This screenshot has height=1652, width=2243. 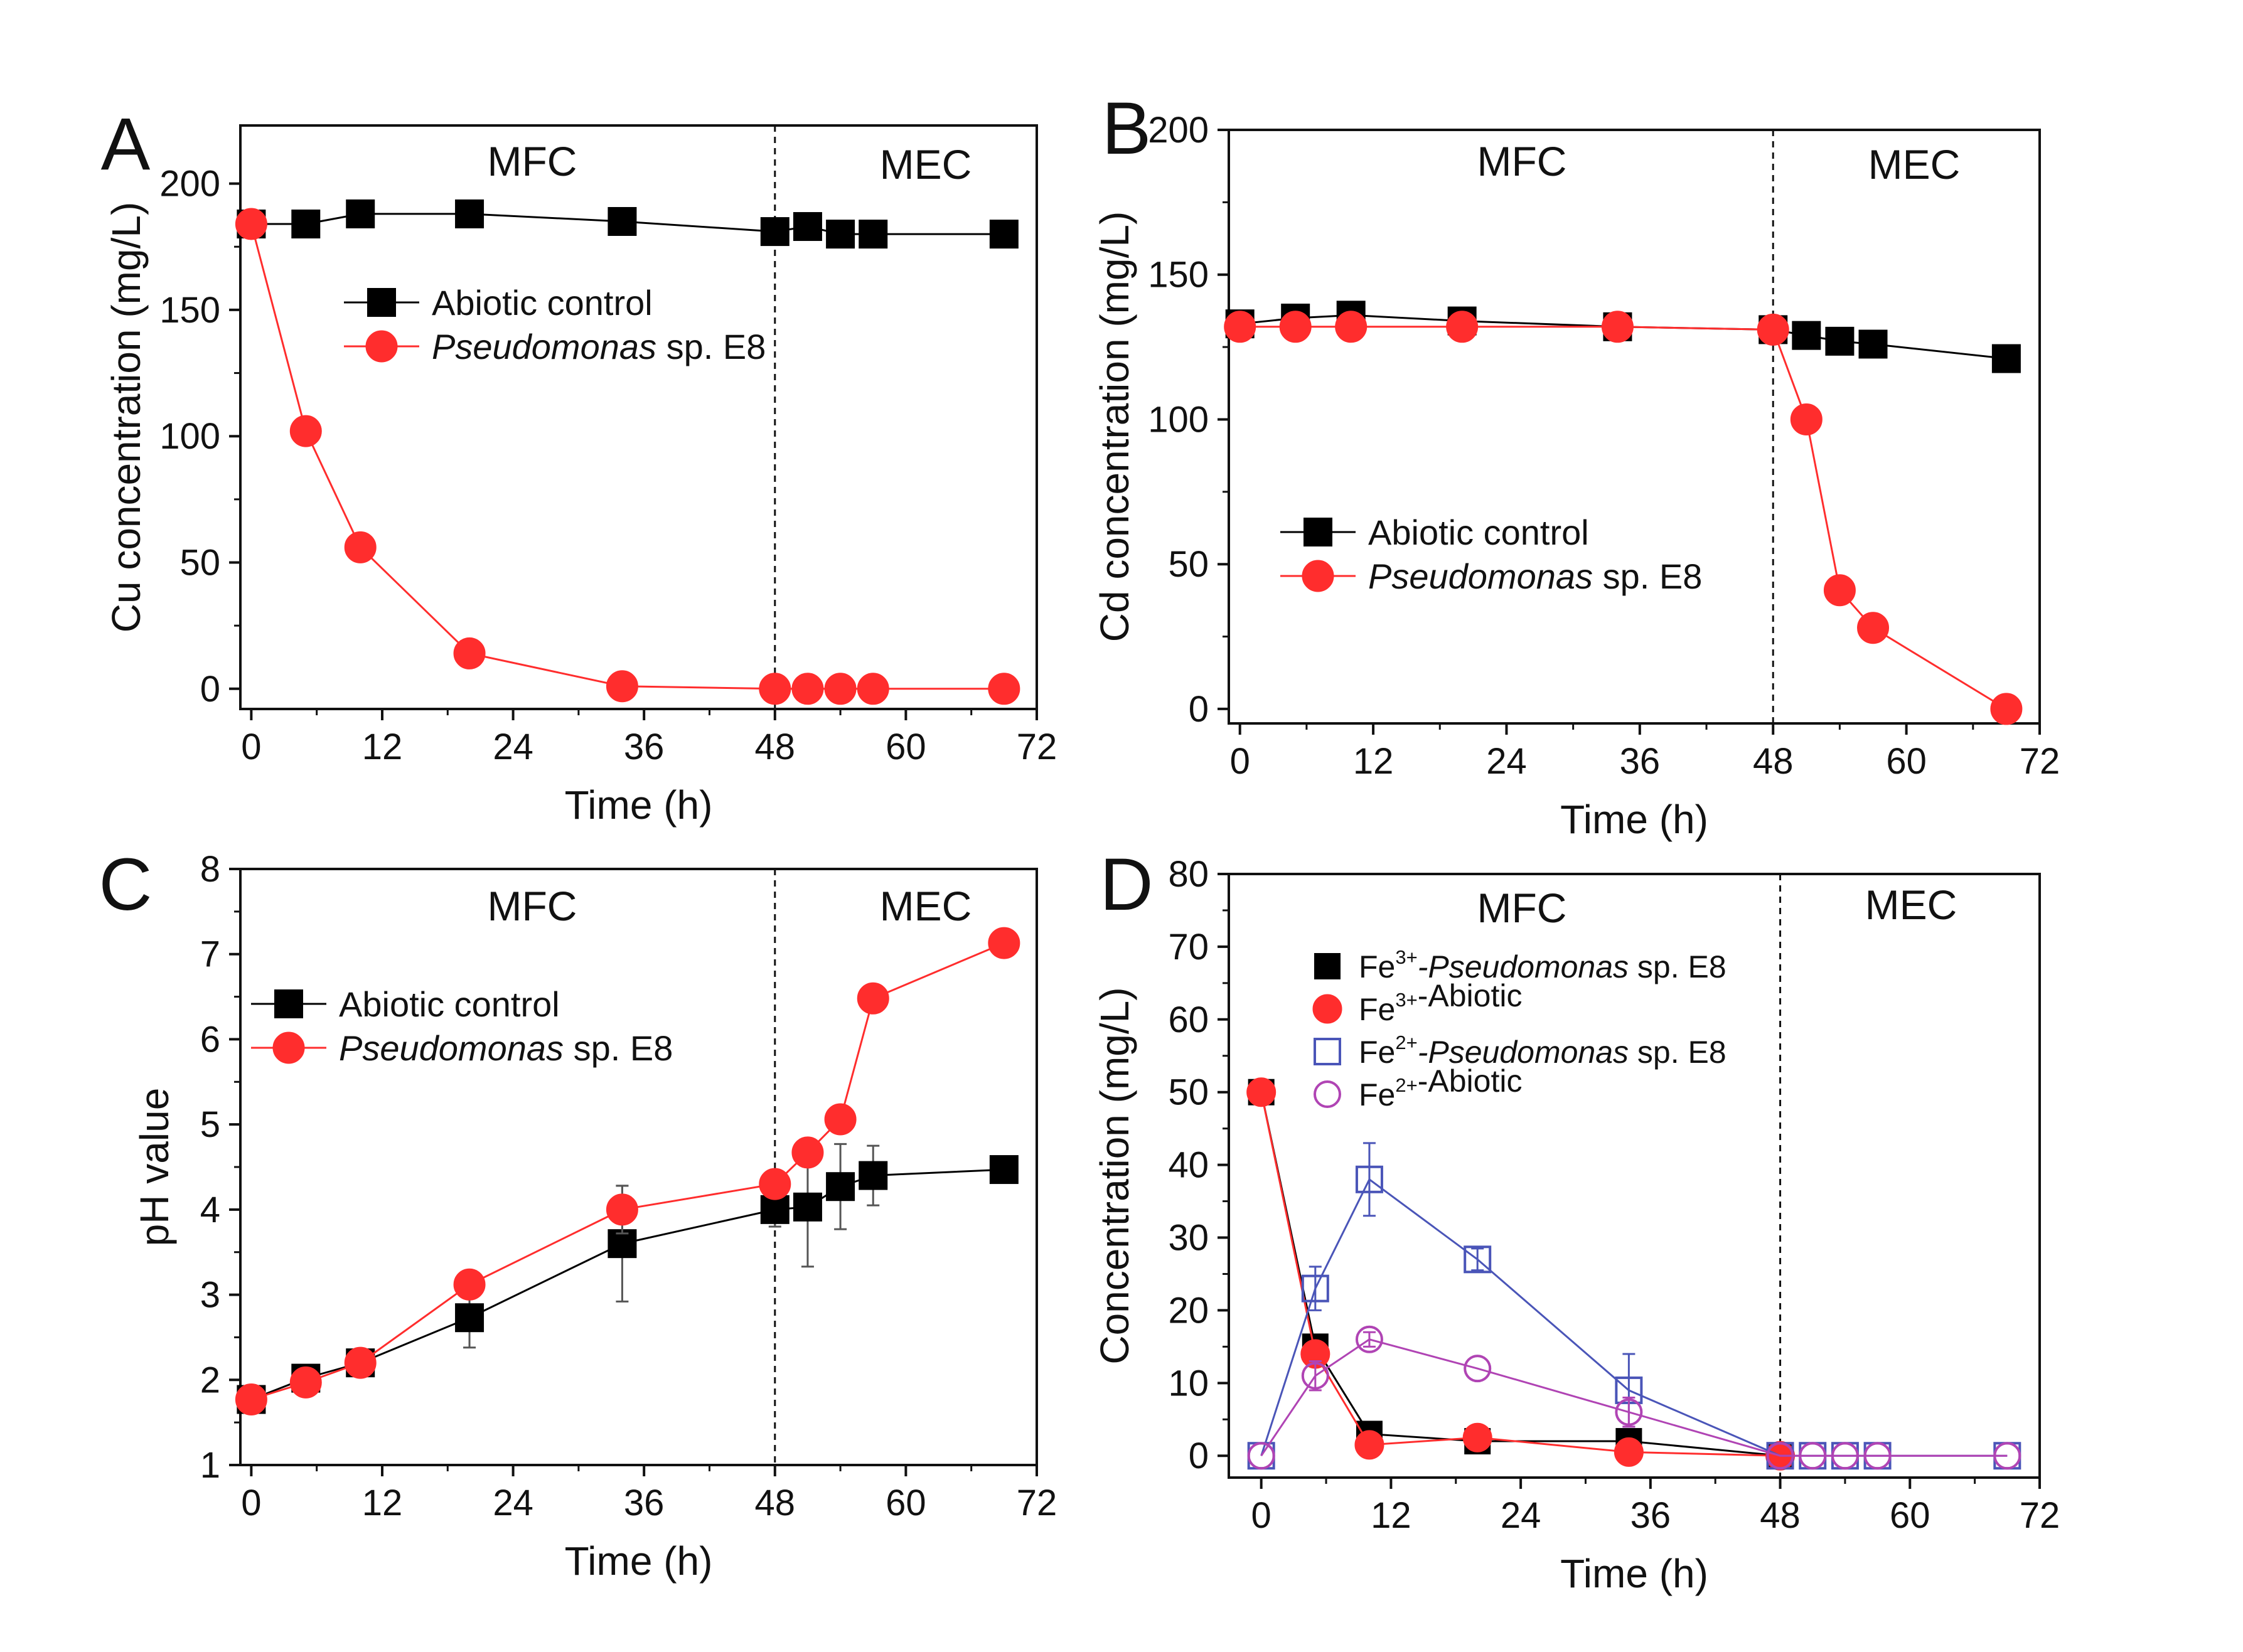 What do you see at coordinates (1188, 1311) in the screenshot?
I see `y-tick-label: 20` at bounding box center [1188, 1311].